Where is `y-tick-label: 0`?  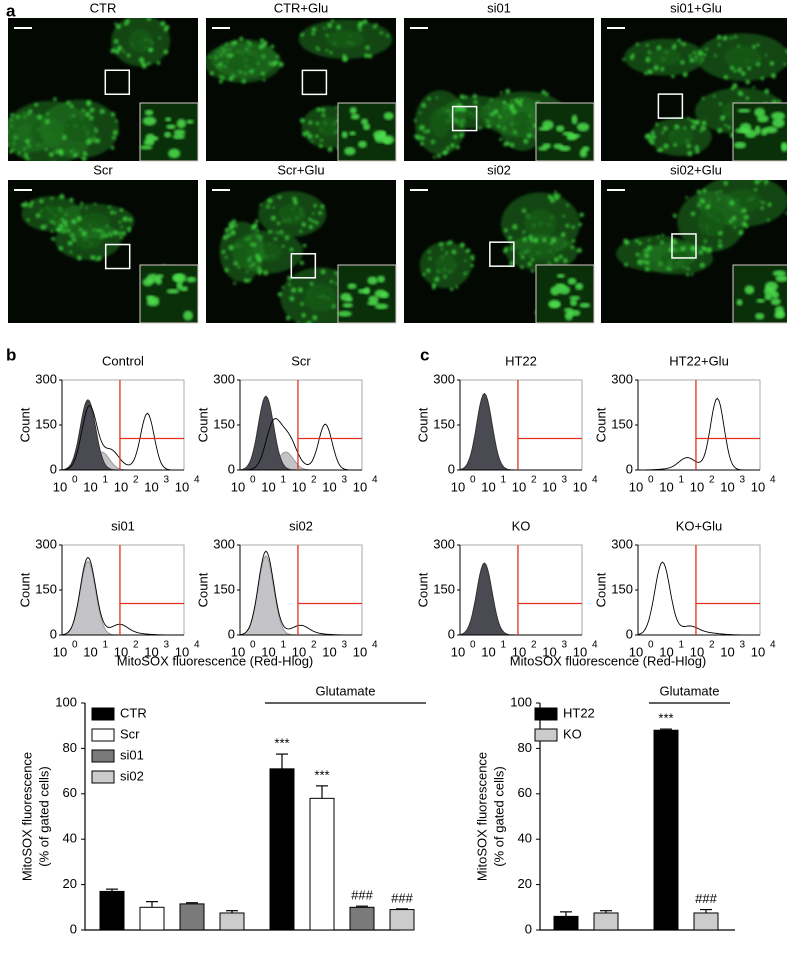
y-tick-label: 0 is located at coordinates (231, 633).